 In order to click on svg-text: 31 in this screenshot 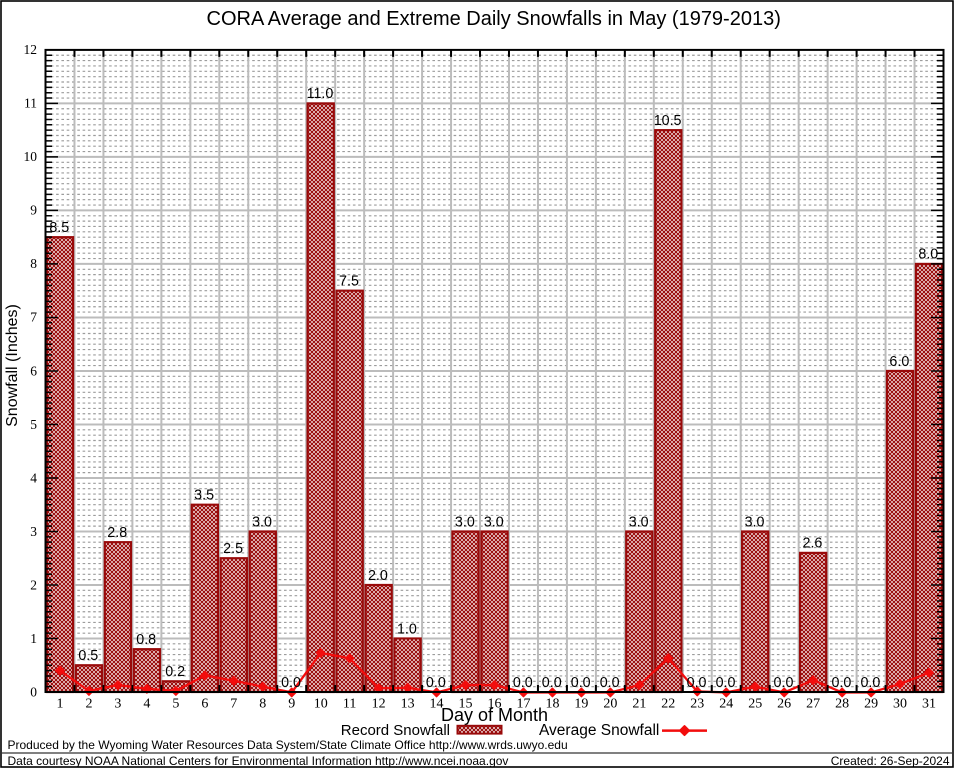, I will do `click(929, 704)`.